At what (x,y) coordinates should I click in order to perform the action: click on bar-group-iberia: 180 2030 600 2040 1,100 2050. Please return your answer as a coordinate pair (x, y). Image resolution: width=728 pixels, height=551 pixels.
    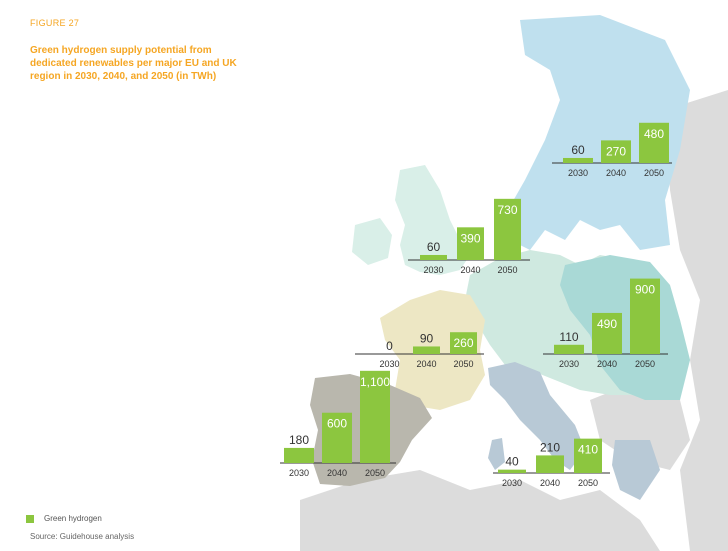
    Looking at the image, I should click on (338, 424).